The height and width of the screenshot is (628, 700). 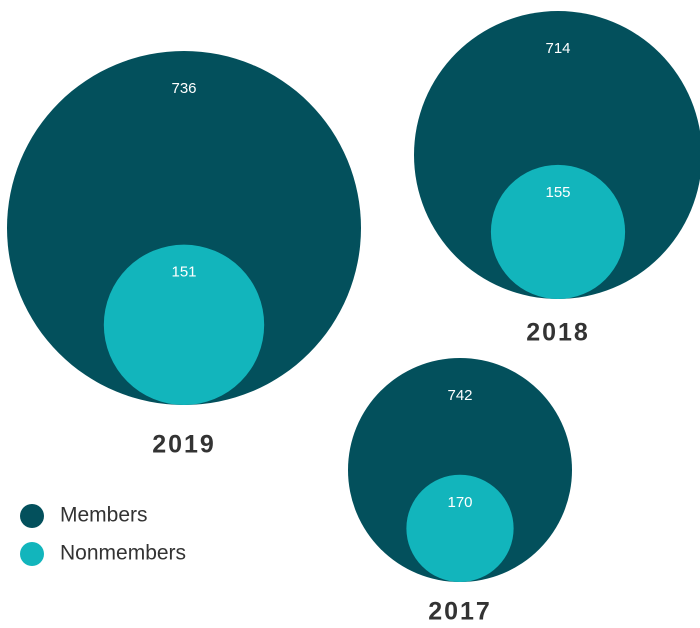 What do you see at coordinates (459, 395) in the screenshot?
I see `members-value: 742` at bounding box center [459, 395].